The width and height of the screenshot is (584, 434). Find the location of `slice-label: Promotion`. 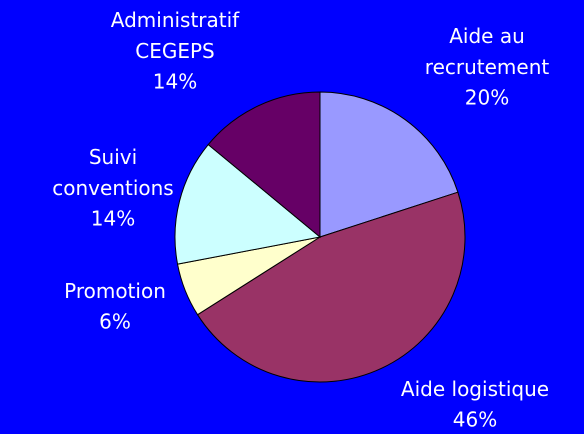

slice-label: Promotion is located at coordinates (115, 291).